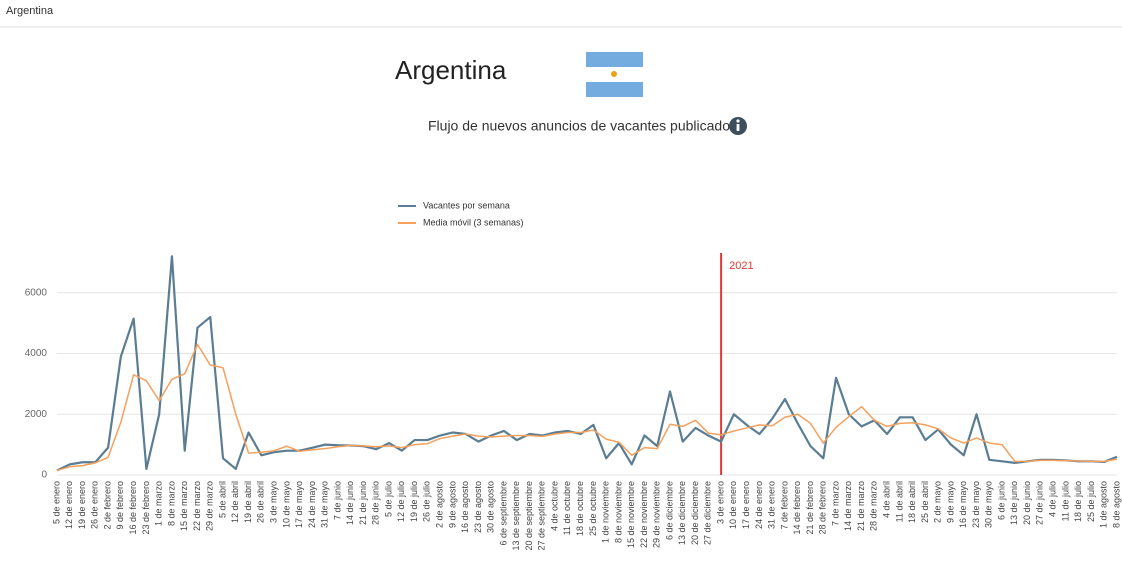 The width and height of the screenshot is (1122, 568). I want to click on x-tick-label: 4 de abril, so click(886, 499).